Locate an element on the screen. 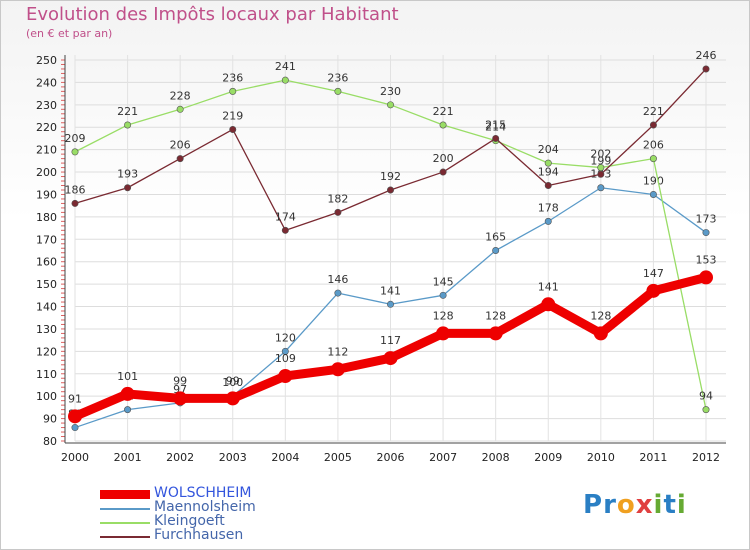 This screenshot has height=550, width=750. data-label-maennolsheim: 178 is located at coordinates (548, 207).